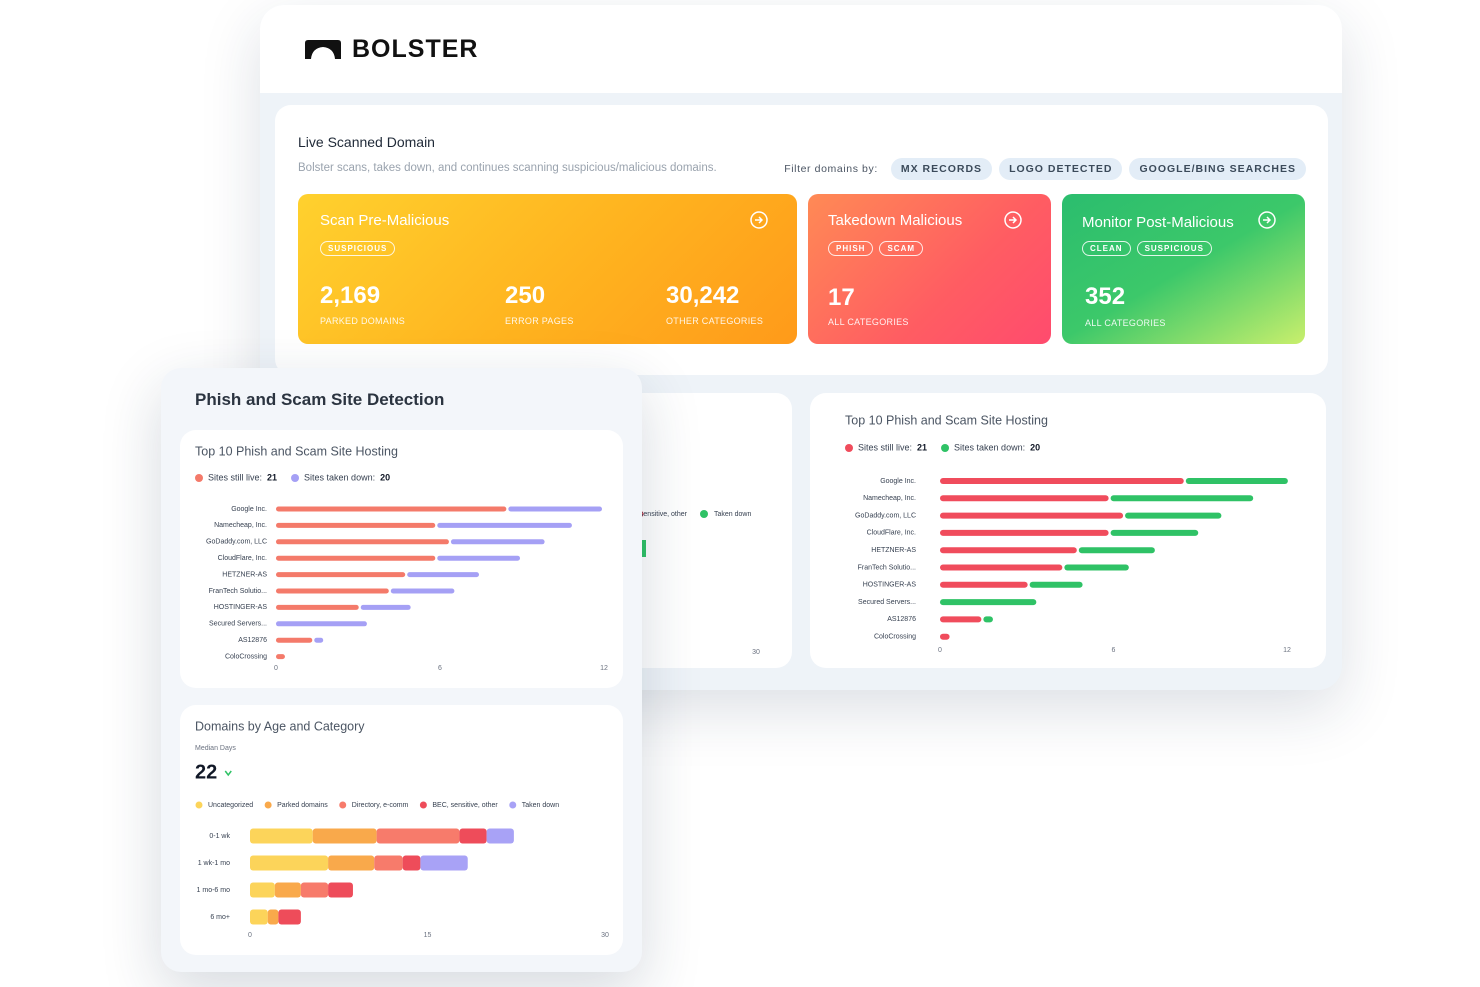  What do you see at coordinates (236, 542) in the screenshot?
I see `y-tick-label: GoDaddy.com, LLC` at bounding box center [236, 542].